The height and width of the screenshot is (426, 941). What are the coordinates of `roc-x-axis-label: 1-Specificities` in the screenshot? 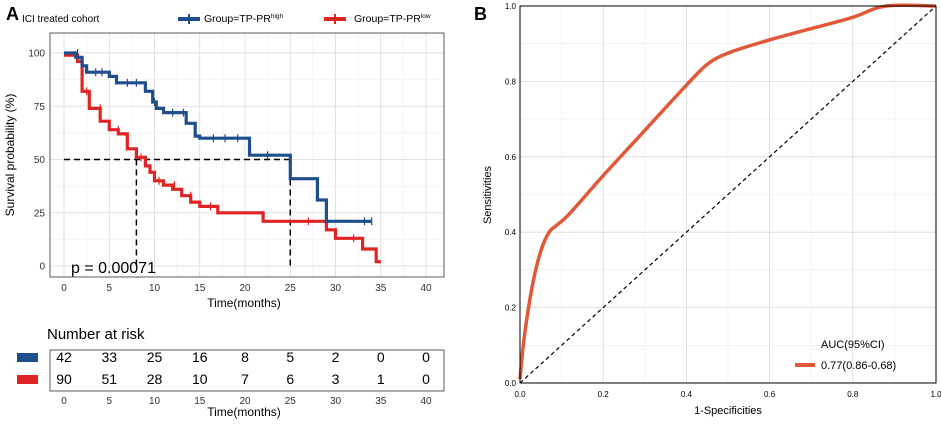 It's located at (728, 411).